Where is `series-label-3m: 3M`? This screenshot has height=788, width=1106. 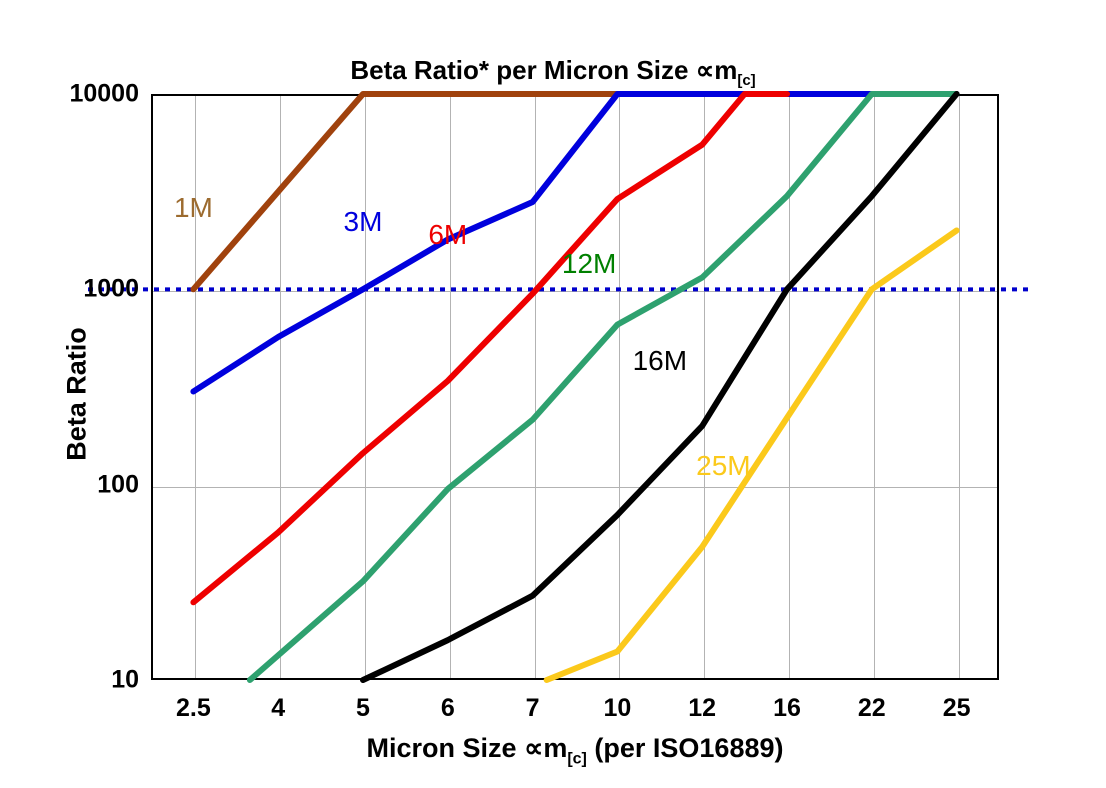
series-label-3m: 3M is located at coordinates (363, 222).